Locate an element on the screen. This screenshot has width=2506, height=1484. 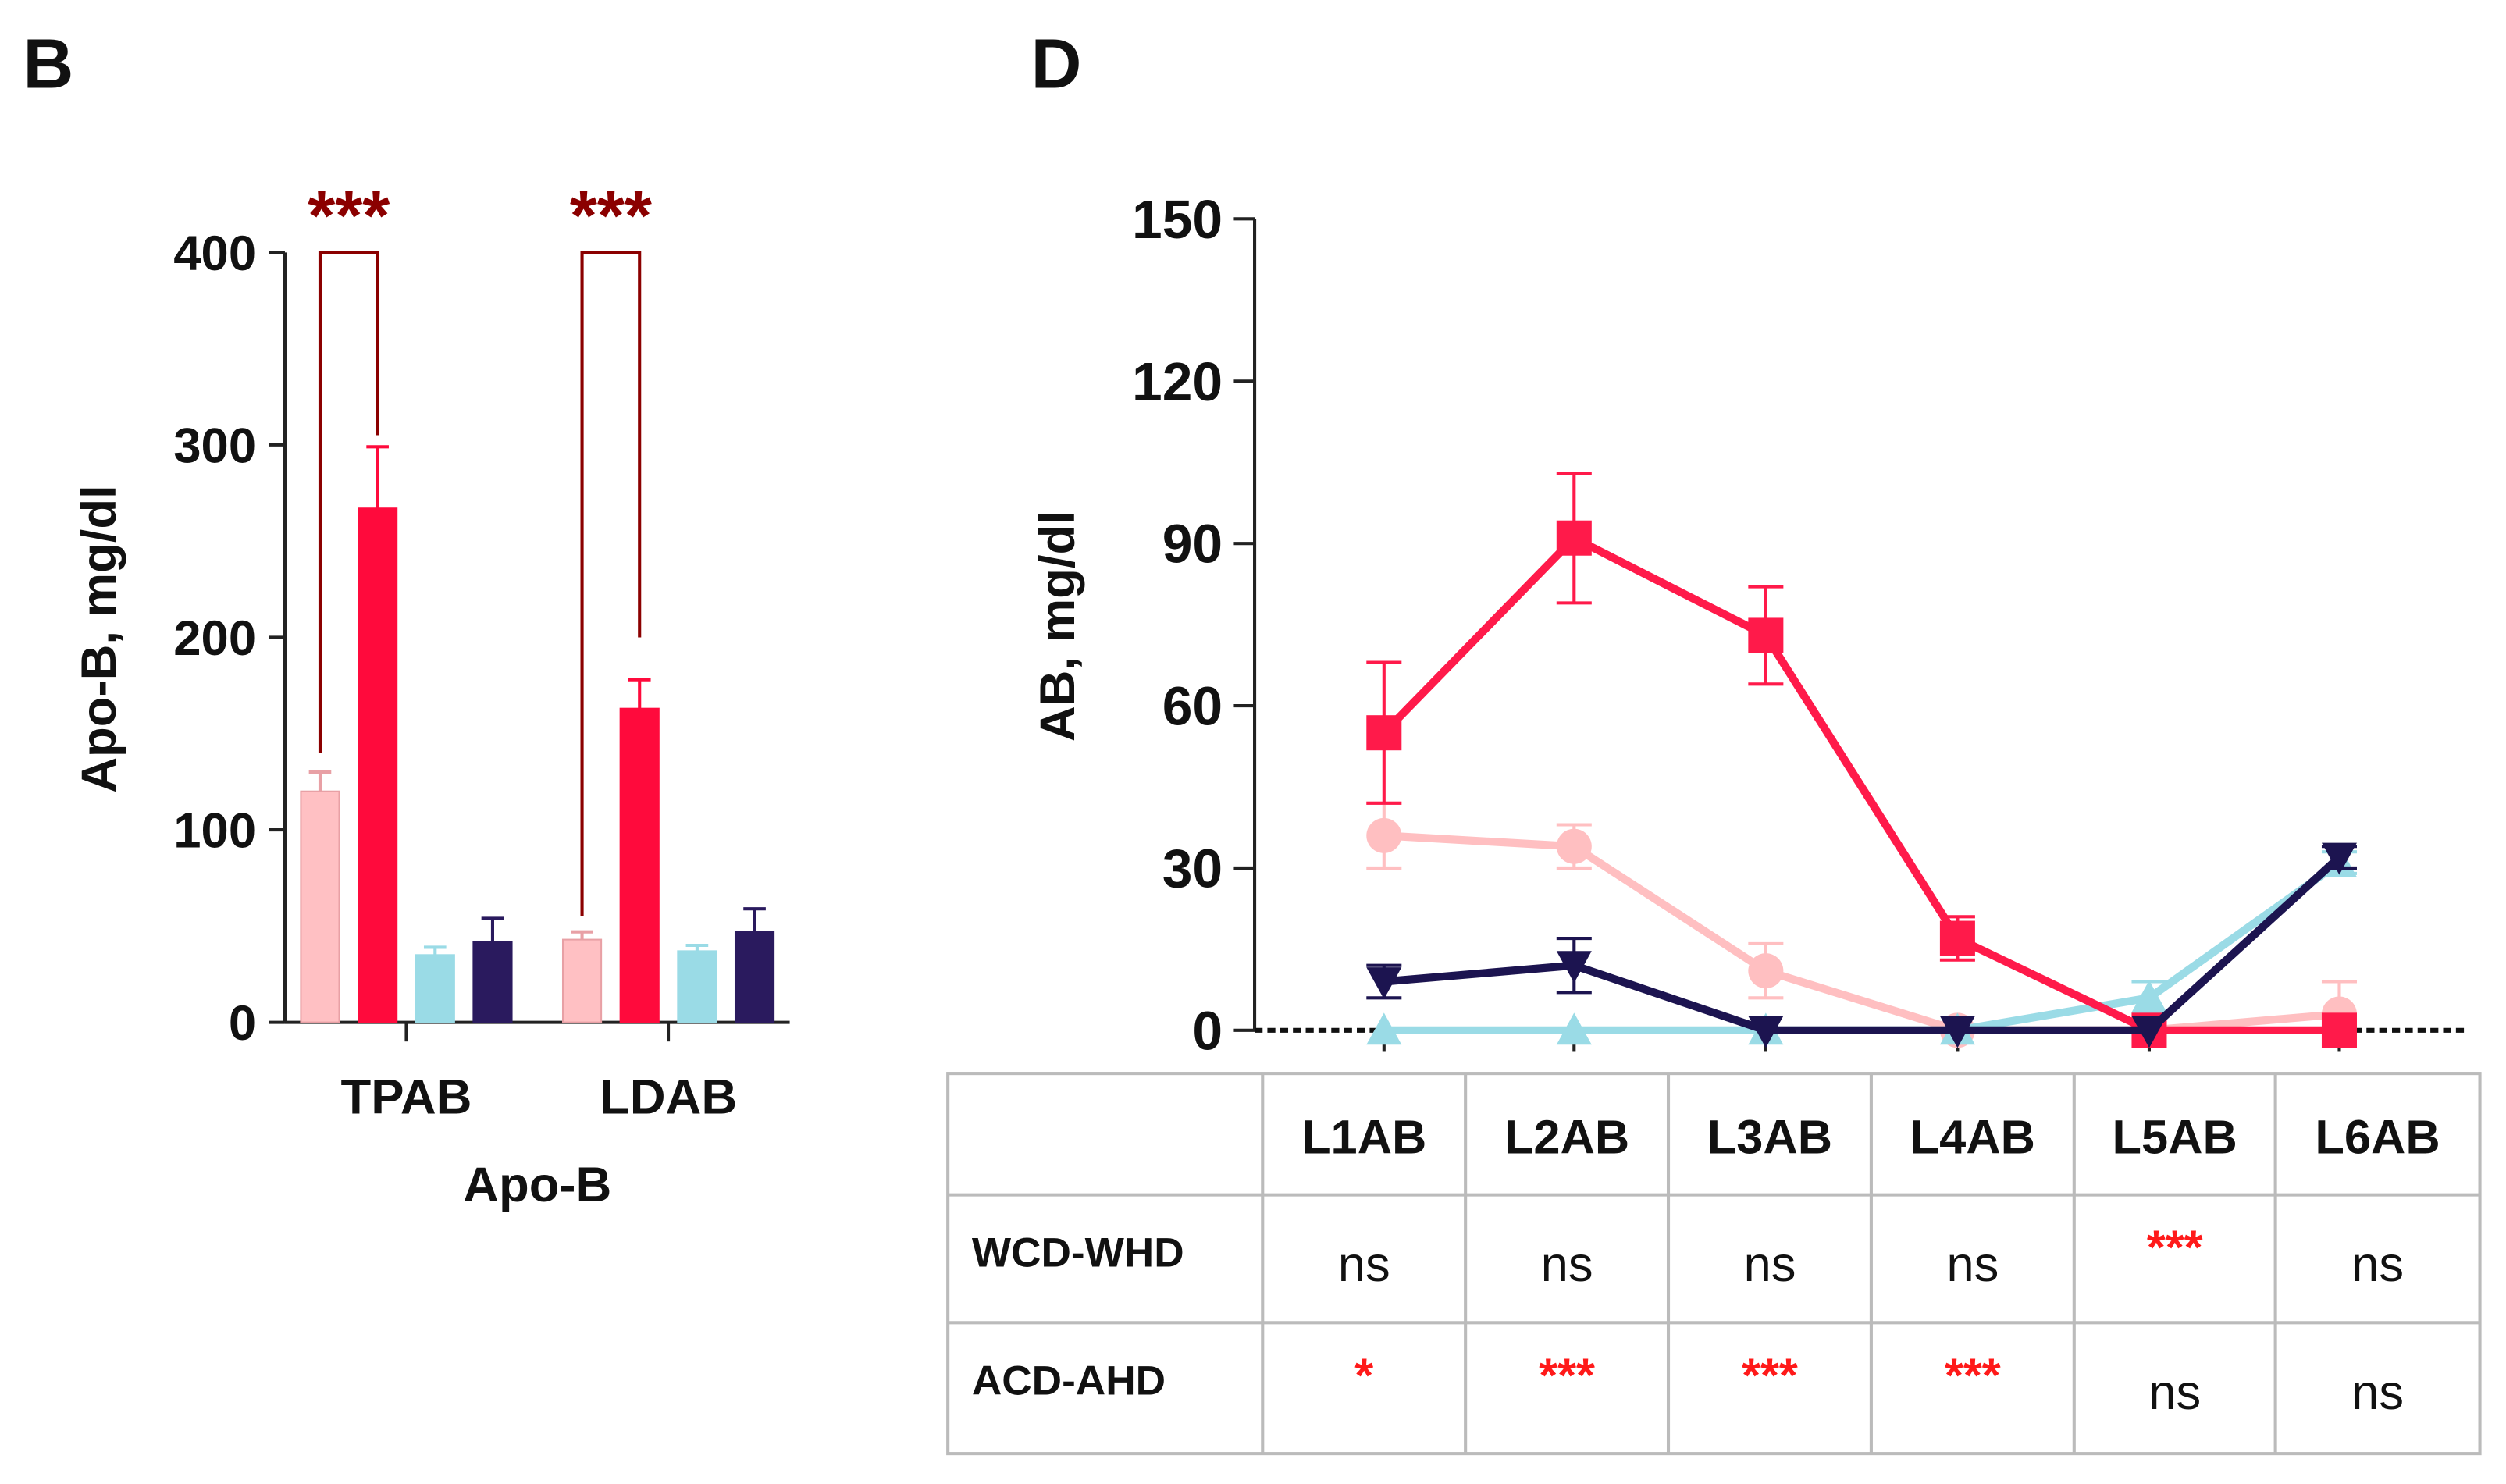
table-row-label: WCD-WHD is located at coordinates (1078, 1253).